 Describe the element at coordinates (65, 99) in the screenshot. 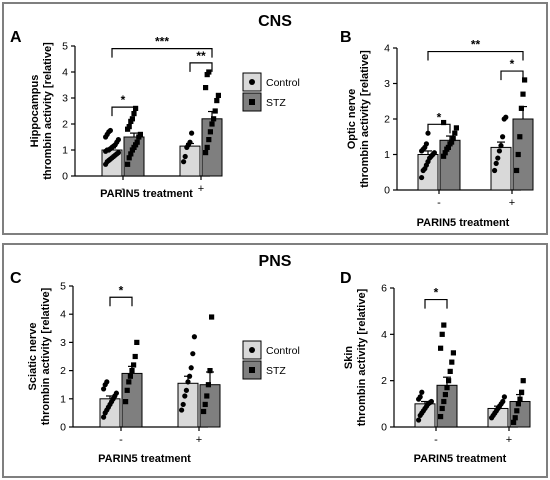

I see `y-tick-label: 3` at that location.